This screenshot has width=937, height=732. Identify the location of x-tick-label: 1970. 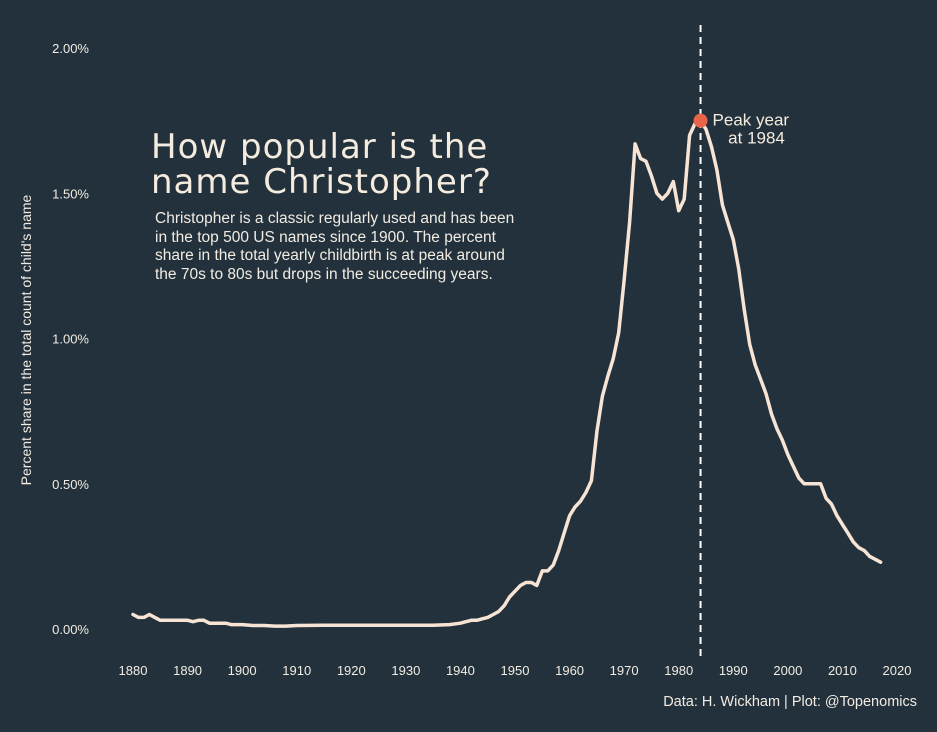
(624, 670).